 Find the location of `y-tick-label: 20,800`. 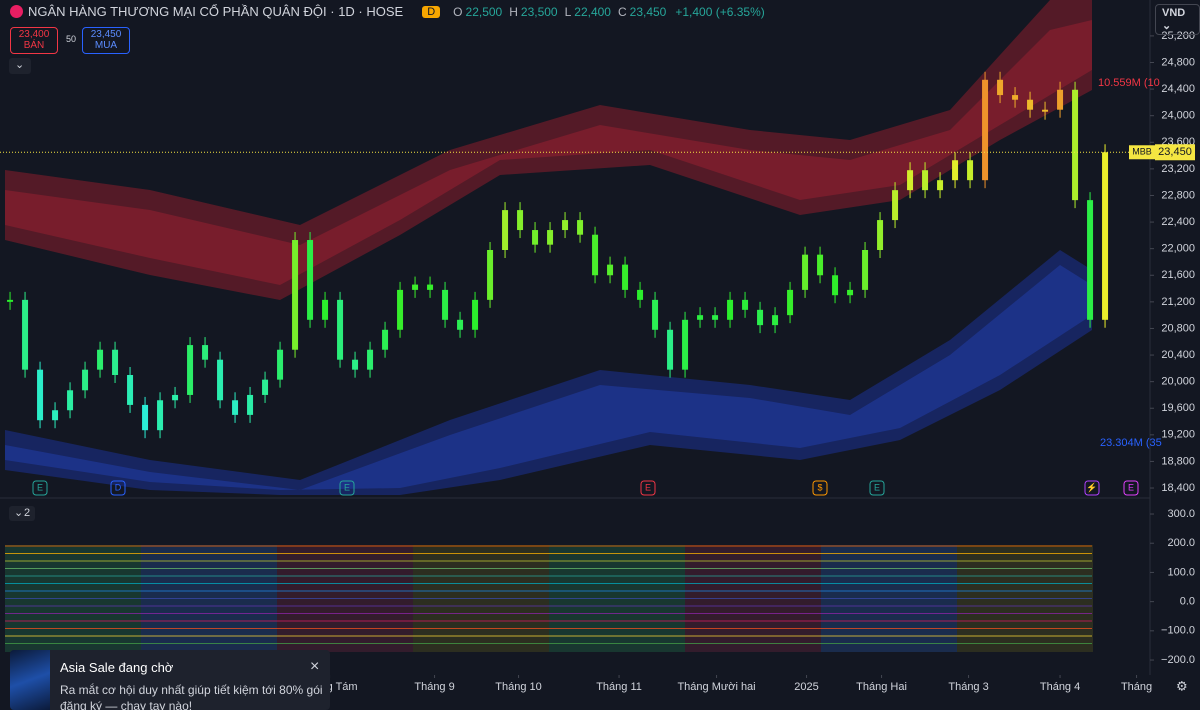

y-tick-label: 20,800 is located at coordinates (1178, 328).